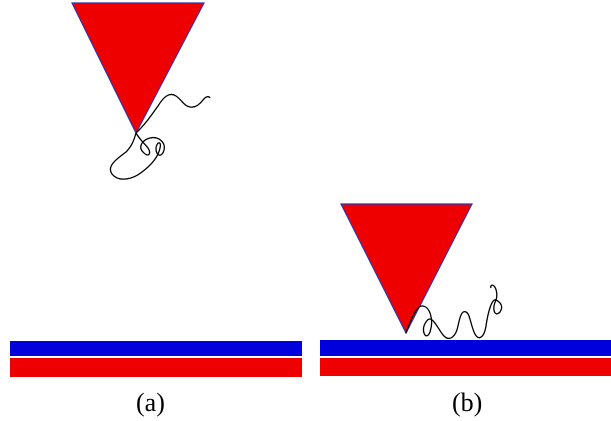  Describe the element at coordinates (454, 312) in the screenshot. I see `polymer-chain-b` at that location.